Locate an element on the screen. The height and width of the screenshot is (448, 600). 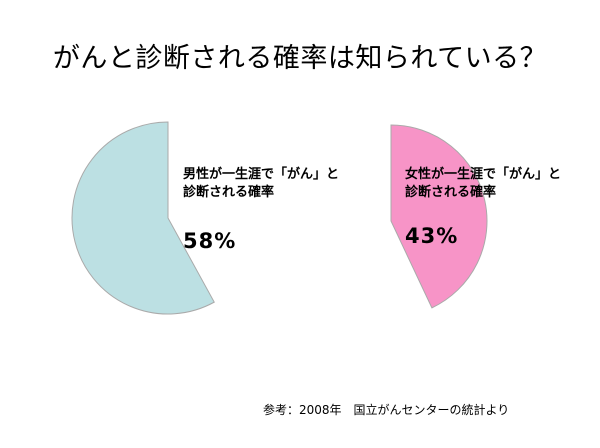
women-caption-line-1: 女性が一生涯で「がん」と is located at coordinates (483, 174).